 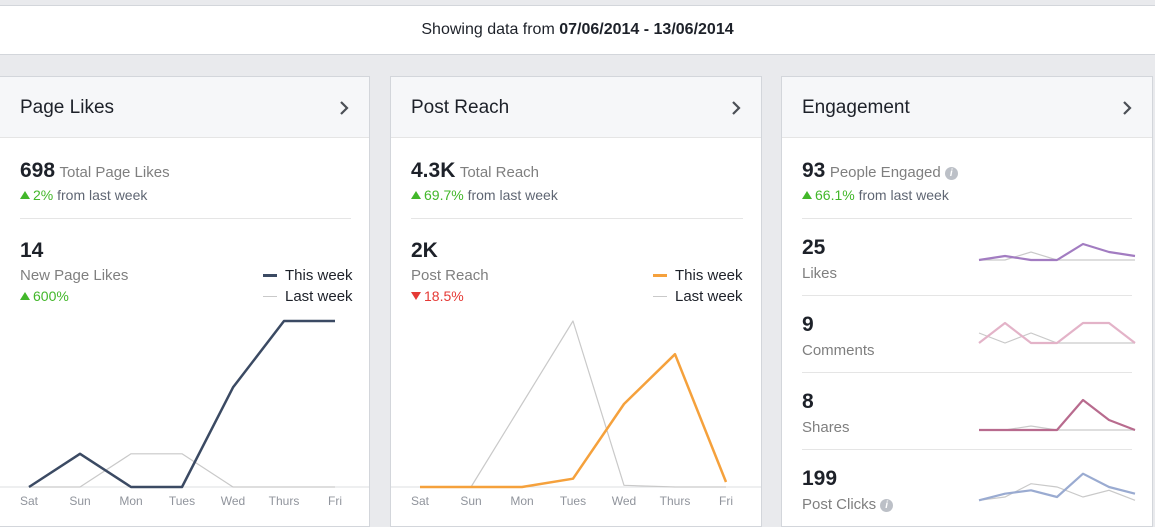 What do you see at coordinates (885, 172) in the screenshot?
I see `people-engaged-label: People Engaged` at bounding box center [885, 172].